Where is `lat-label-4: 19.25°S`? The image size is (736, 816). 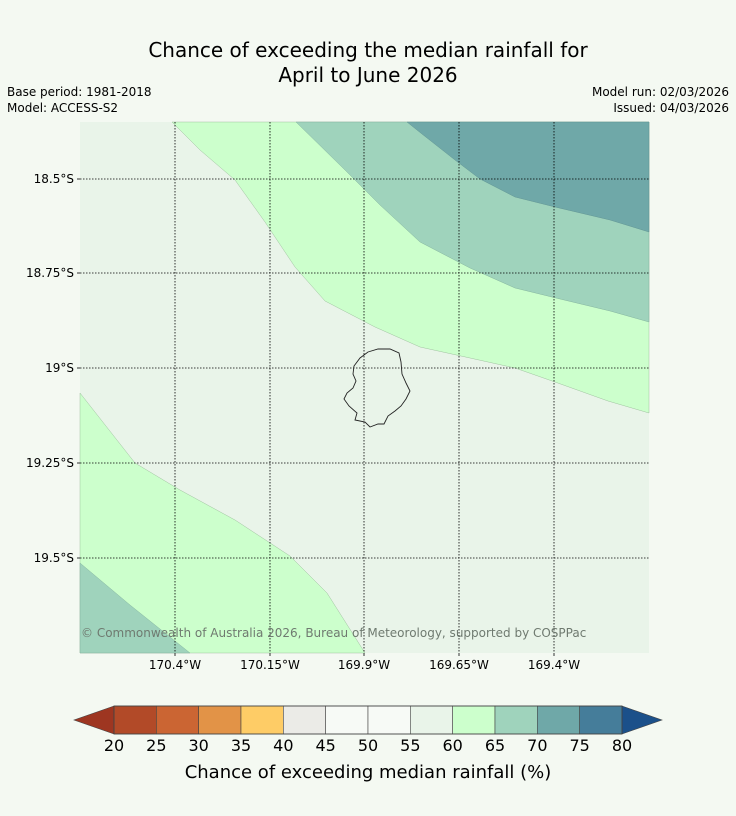 lat-label-4: 19.25°S is located at coordinates (50, 463).